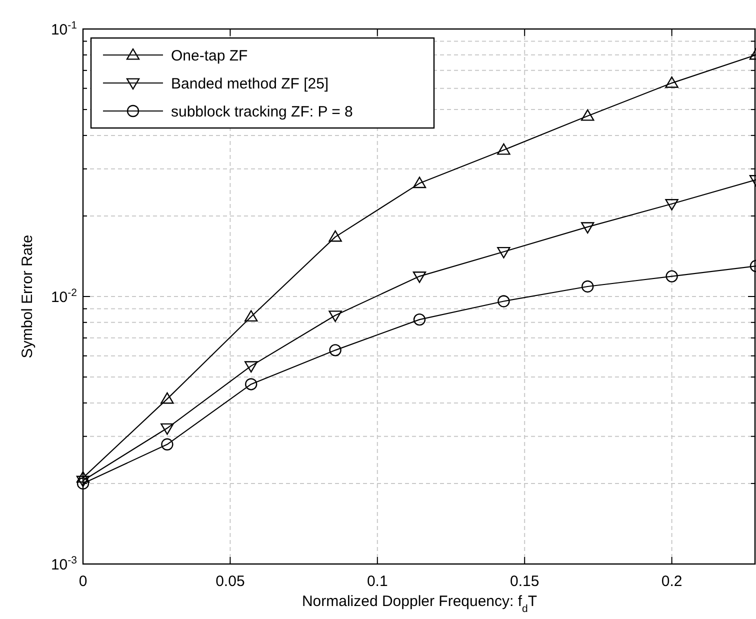 This screenshot has height=619, width=756. Describe the element at coordinates (209, 55) in the screenshot. I see `legend-label: One-tap ZF` at that location.